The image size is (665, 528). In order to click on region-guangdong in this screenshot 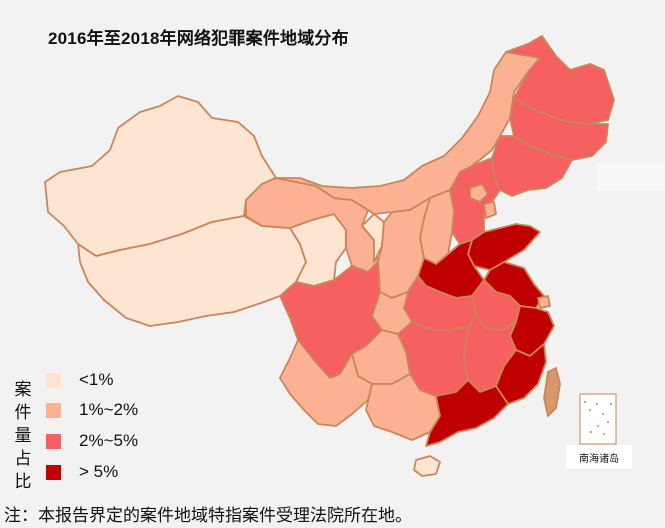, I will do `click(467, 413)`.